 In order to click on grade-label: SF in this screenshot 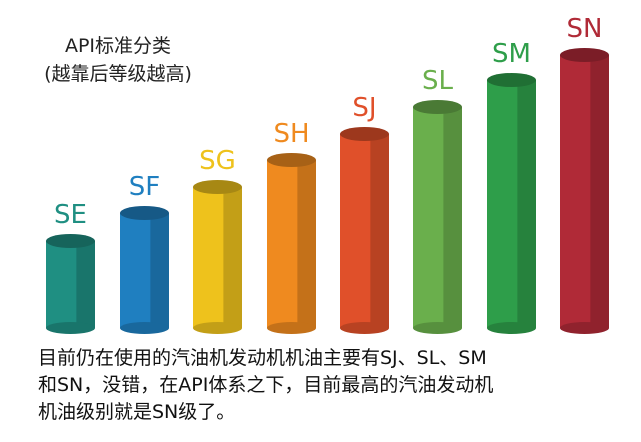, I will do `click(144, 187)`.